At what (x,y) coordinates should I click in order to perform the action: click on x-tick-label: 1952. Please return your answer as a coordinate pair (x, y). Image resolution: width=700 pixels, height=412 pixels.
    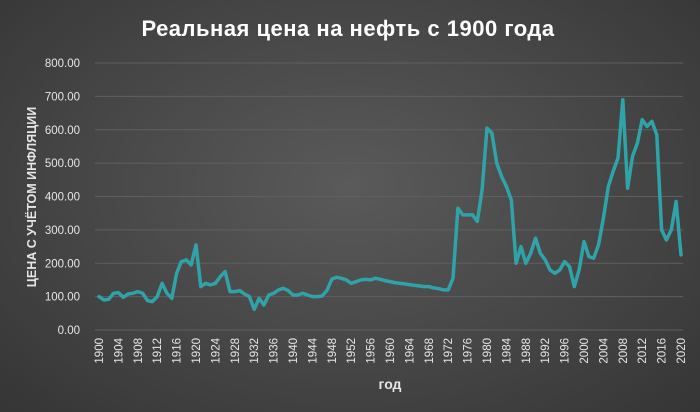
    Looking at the image, I should click on (352, 351).